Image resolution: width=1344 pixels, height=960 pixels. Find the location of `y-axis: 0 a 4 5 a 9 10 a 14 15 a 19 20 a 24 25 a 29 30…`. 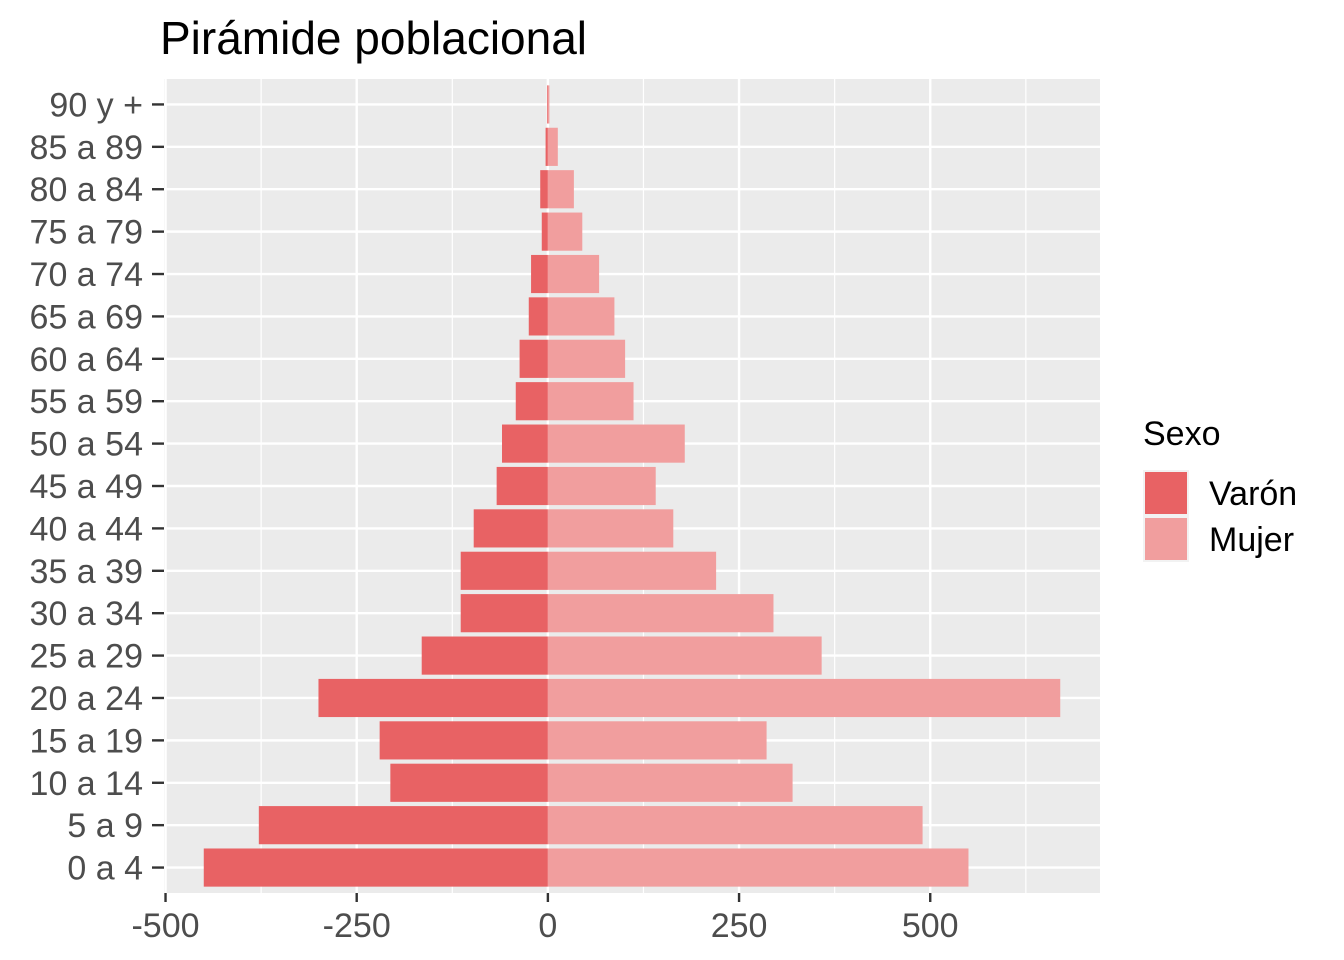

y-axis: 0 a 4 5 a 9 10 a 14 15 a 19 20 a 24 25 a 29 30… is located at coordinates (97, 487).